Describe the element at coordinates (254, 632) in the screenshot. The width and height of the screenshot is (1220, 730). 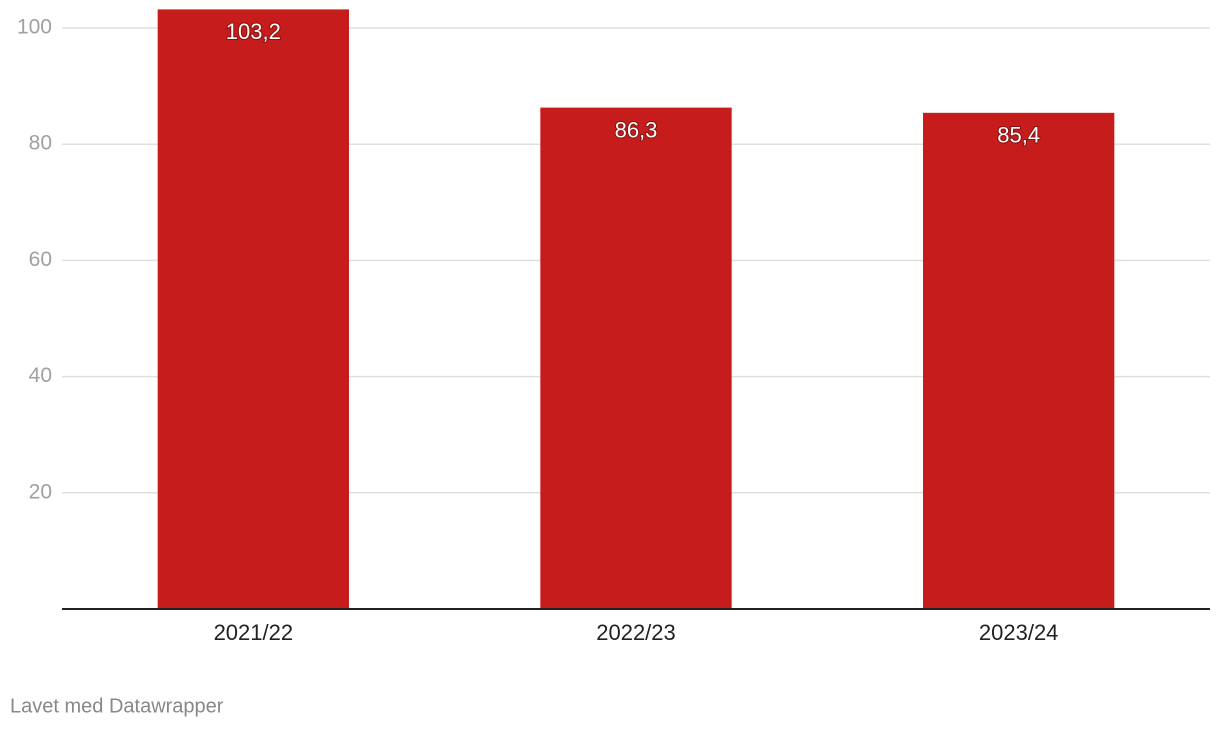
I see `x-tick-label: 2021/22` at that location.